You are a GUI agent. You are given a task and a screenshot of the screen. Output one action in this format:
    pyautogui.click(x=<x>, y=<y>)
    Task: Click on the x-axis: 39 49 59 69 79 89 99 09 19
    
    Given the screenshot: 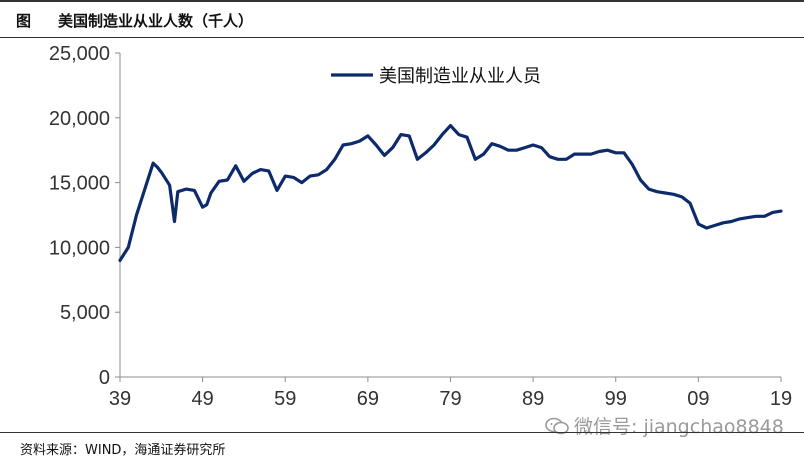 What is the action you would take?
    pyautogui.click(x=450, y=393)
    